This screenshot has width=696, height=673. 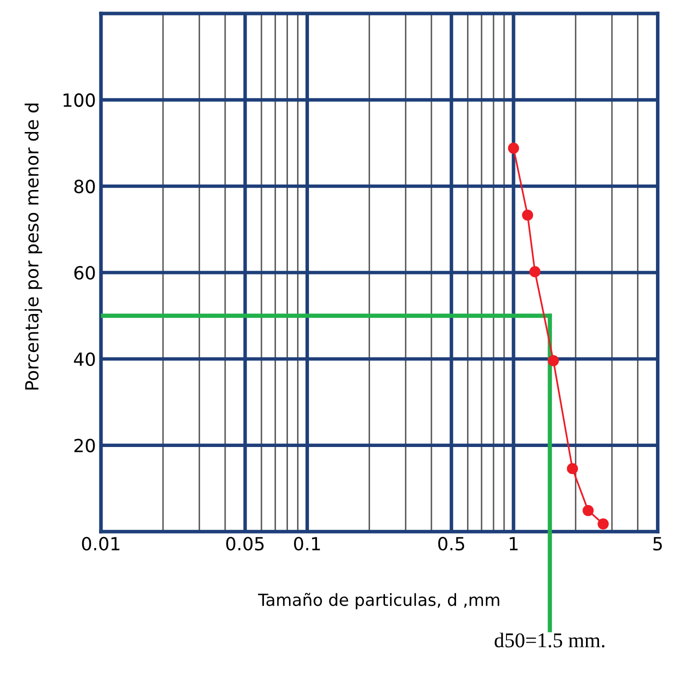 I want to click on x-axis-title: Tamaño de particulas, d ,mm, so click(x=379, y=601).